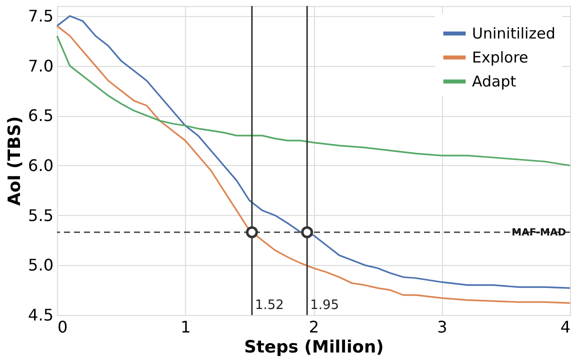  Describe the element at coordinates (539, 232) in the screenshot. I see `ref-line-label: MAF-MAD` at that location.